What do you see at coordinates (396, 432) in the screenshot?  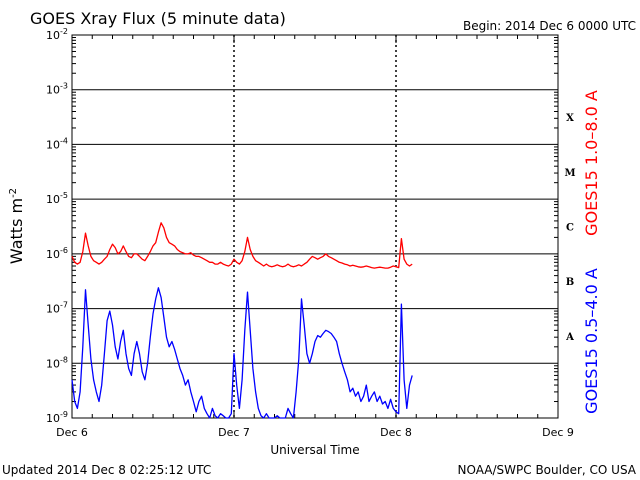 I see `x-tick-label: Dec 8` at bounding box center [396, 432].